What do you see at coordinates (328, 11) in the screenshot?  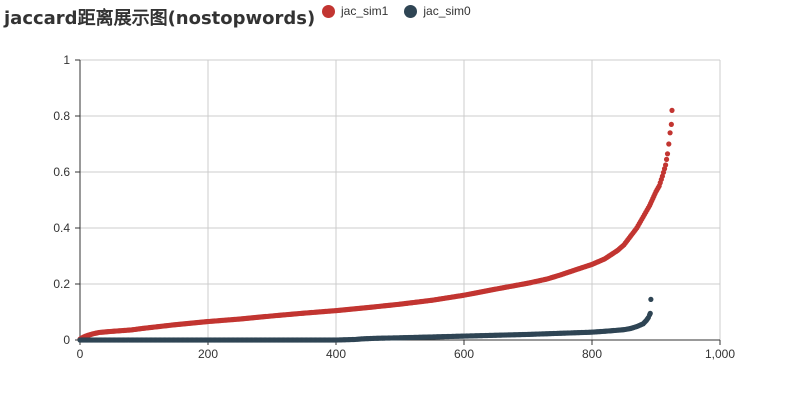 I see `legend-marker-jac-sim1` at bounding box center [328, 11].